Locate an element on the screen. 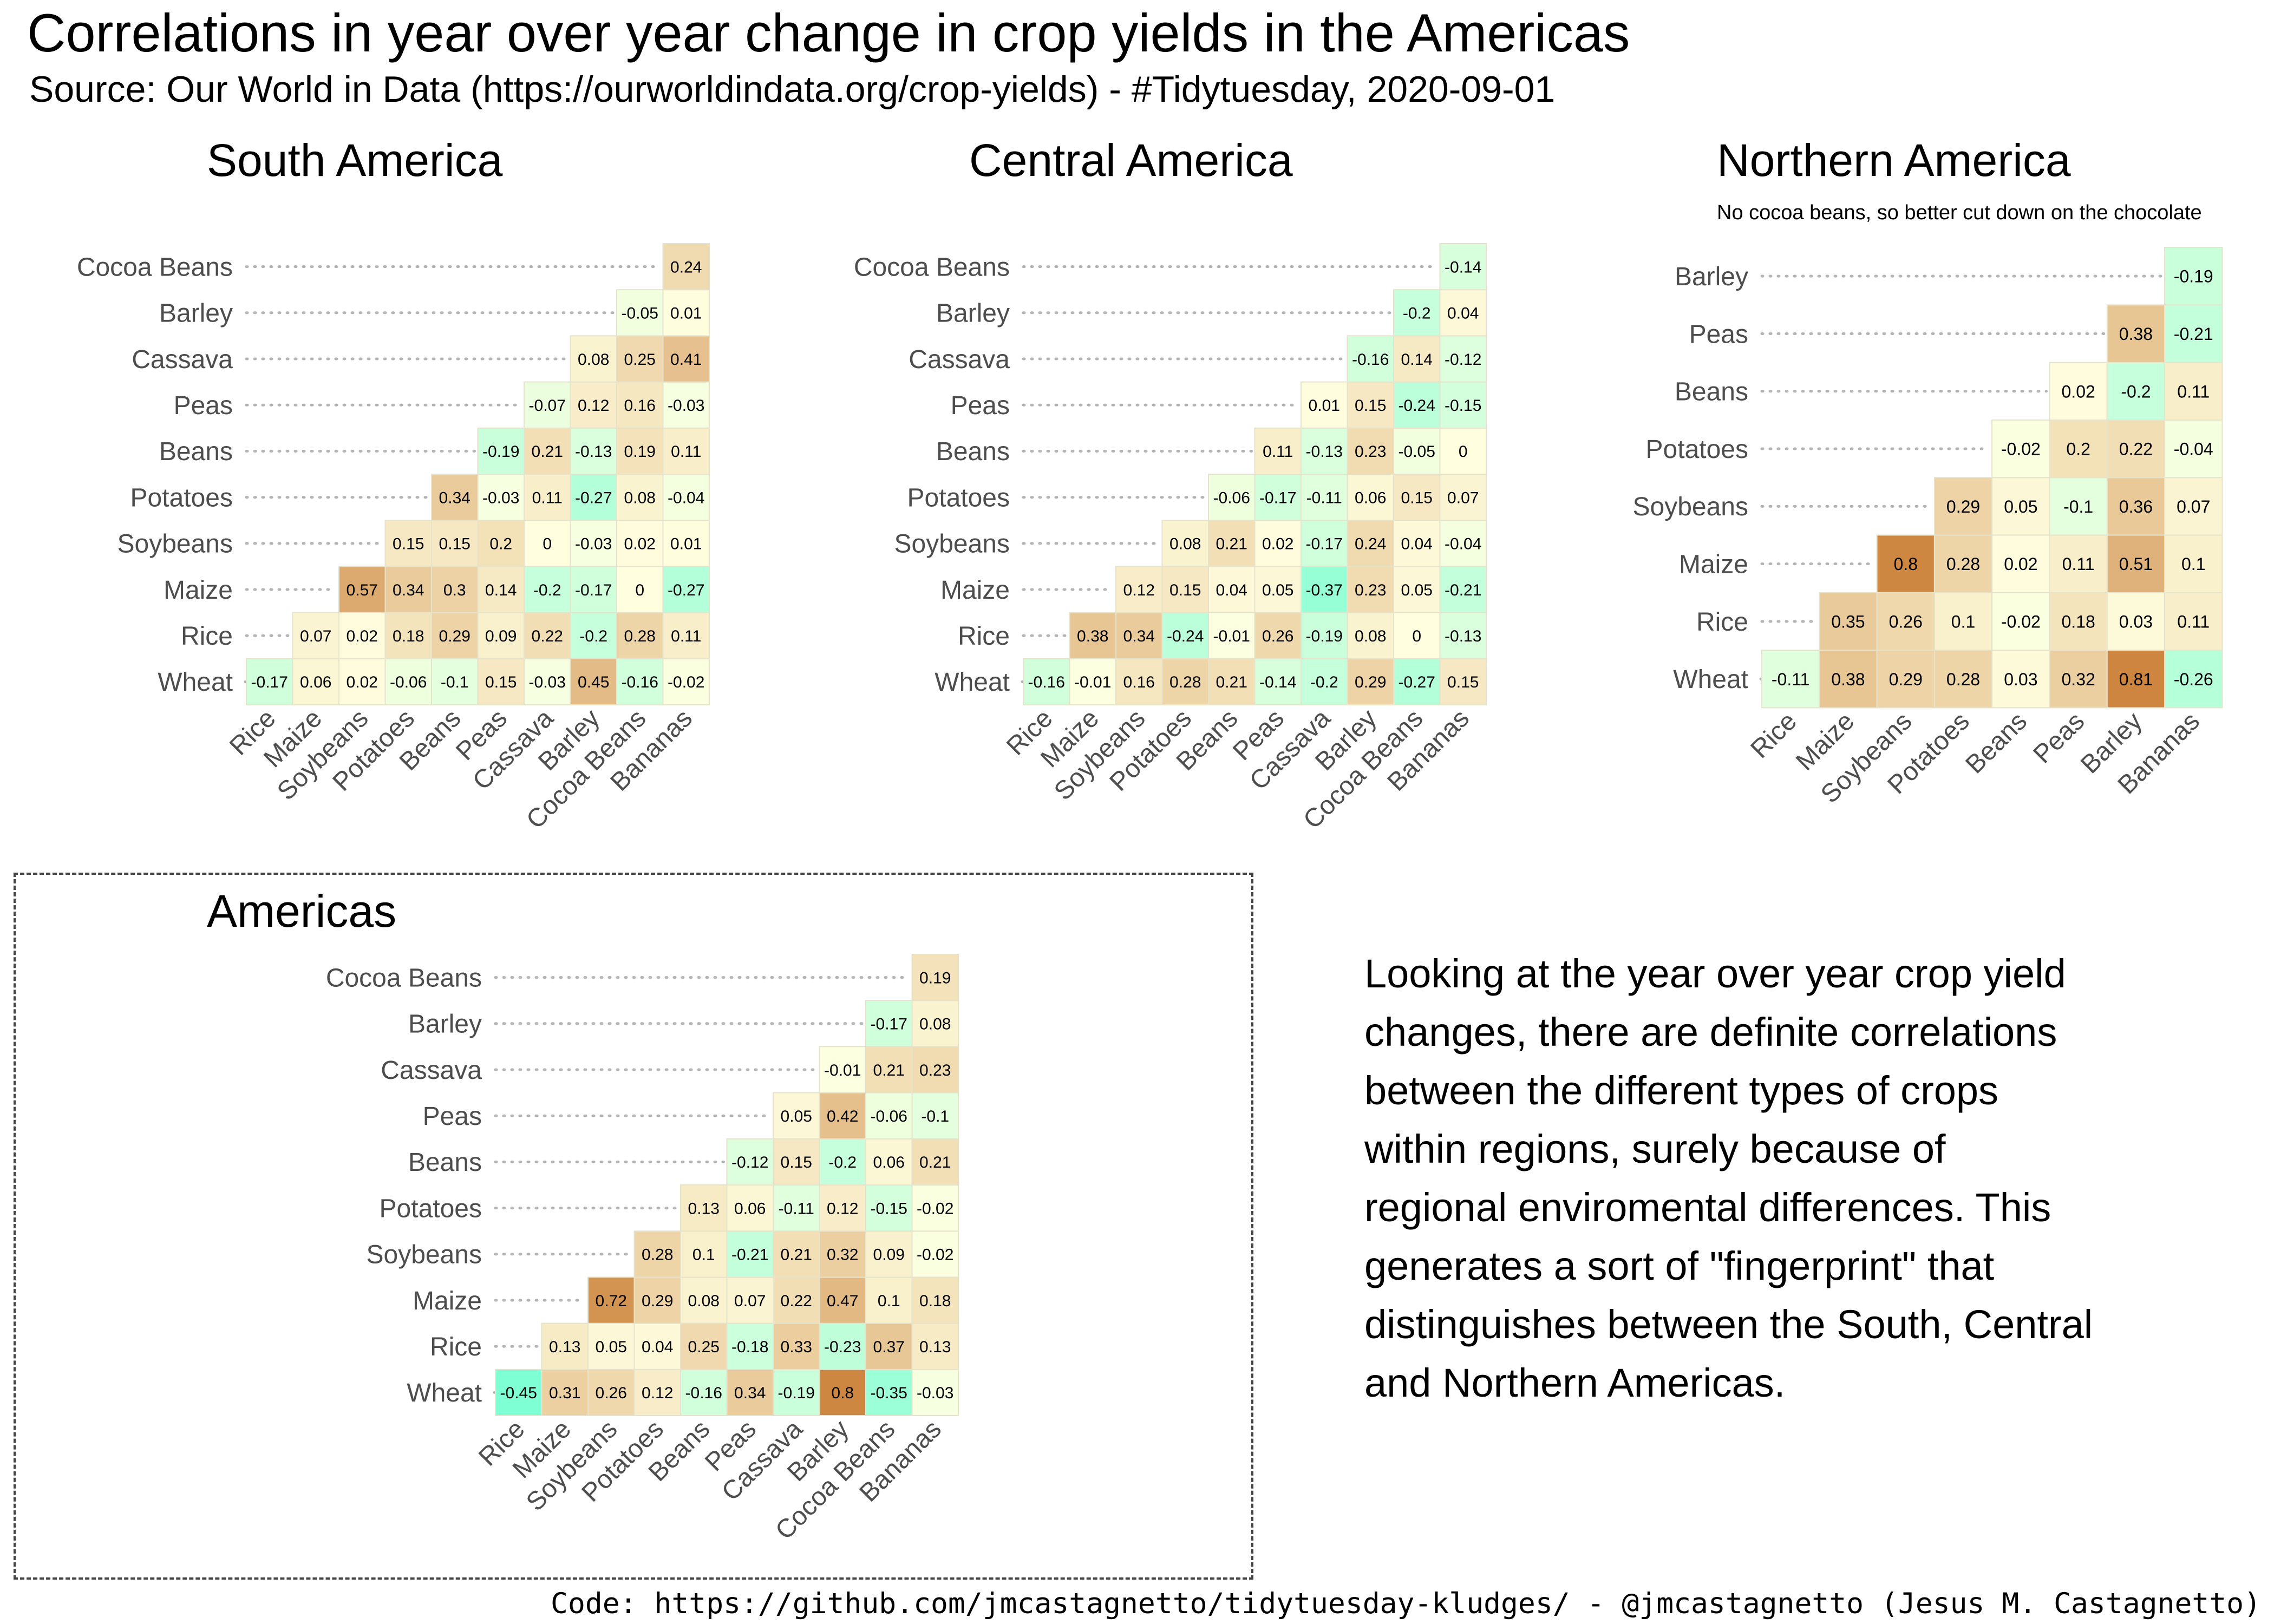  y-tick-label: Barley is located at coordinates (973, 314).